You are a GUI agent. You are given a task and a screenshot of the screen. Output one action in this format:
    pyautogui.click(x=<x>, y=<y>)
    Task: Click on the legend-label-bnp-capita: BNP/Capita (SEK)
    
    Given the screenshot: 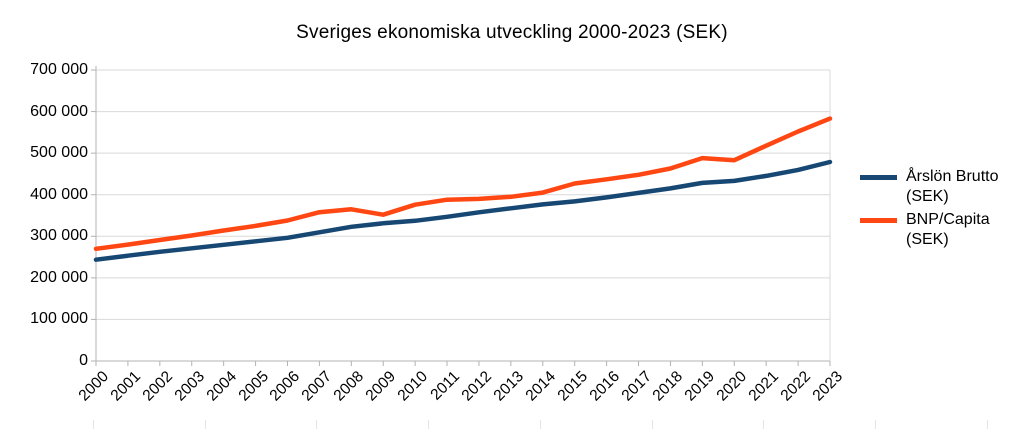 What is the action you would take?
    pyautogui.click(x=948, y=230)
    